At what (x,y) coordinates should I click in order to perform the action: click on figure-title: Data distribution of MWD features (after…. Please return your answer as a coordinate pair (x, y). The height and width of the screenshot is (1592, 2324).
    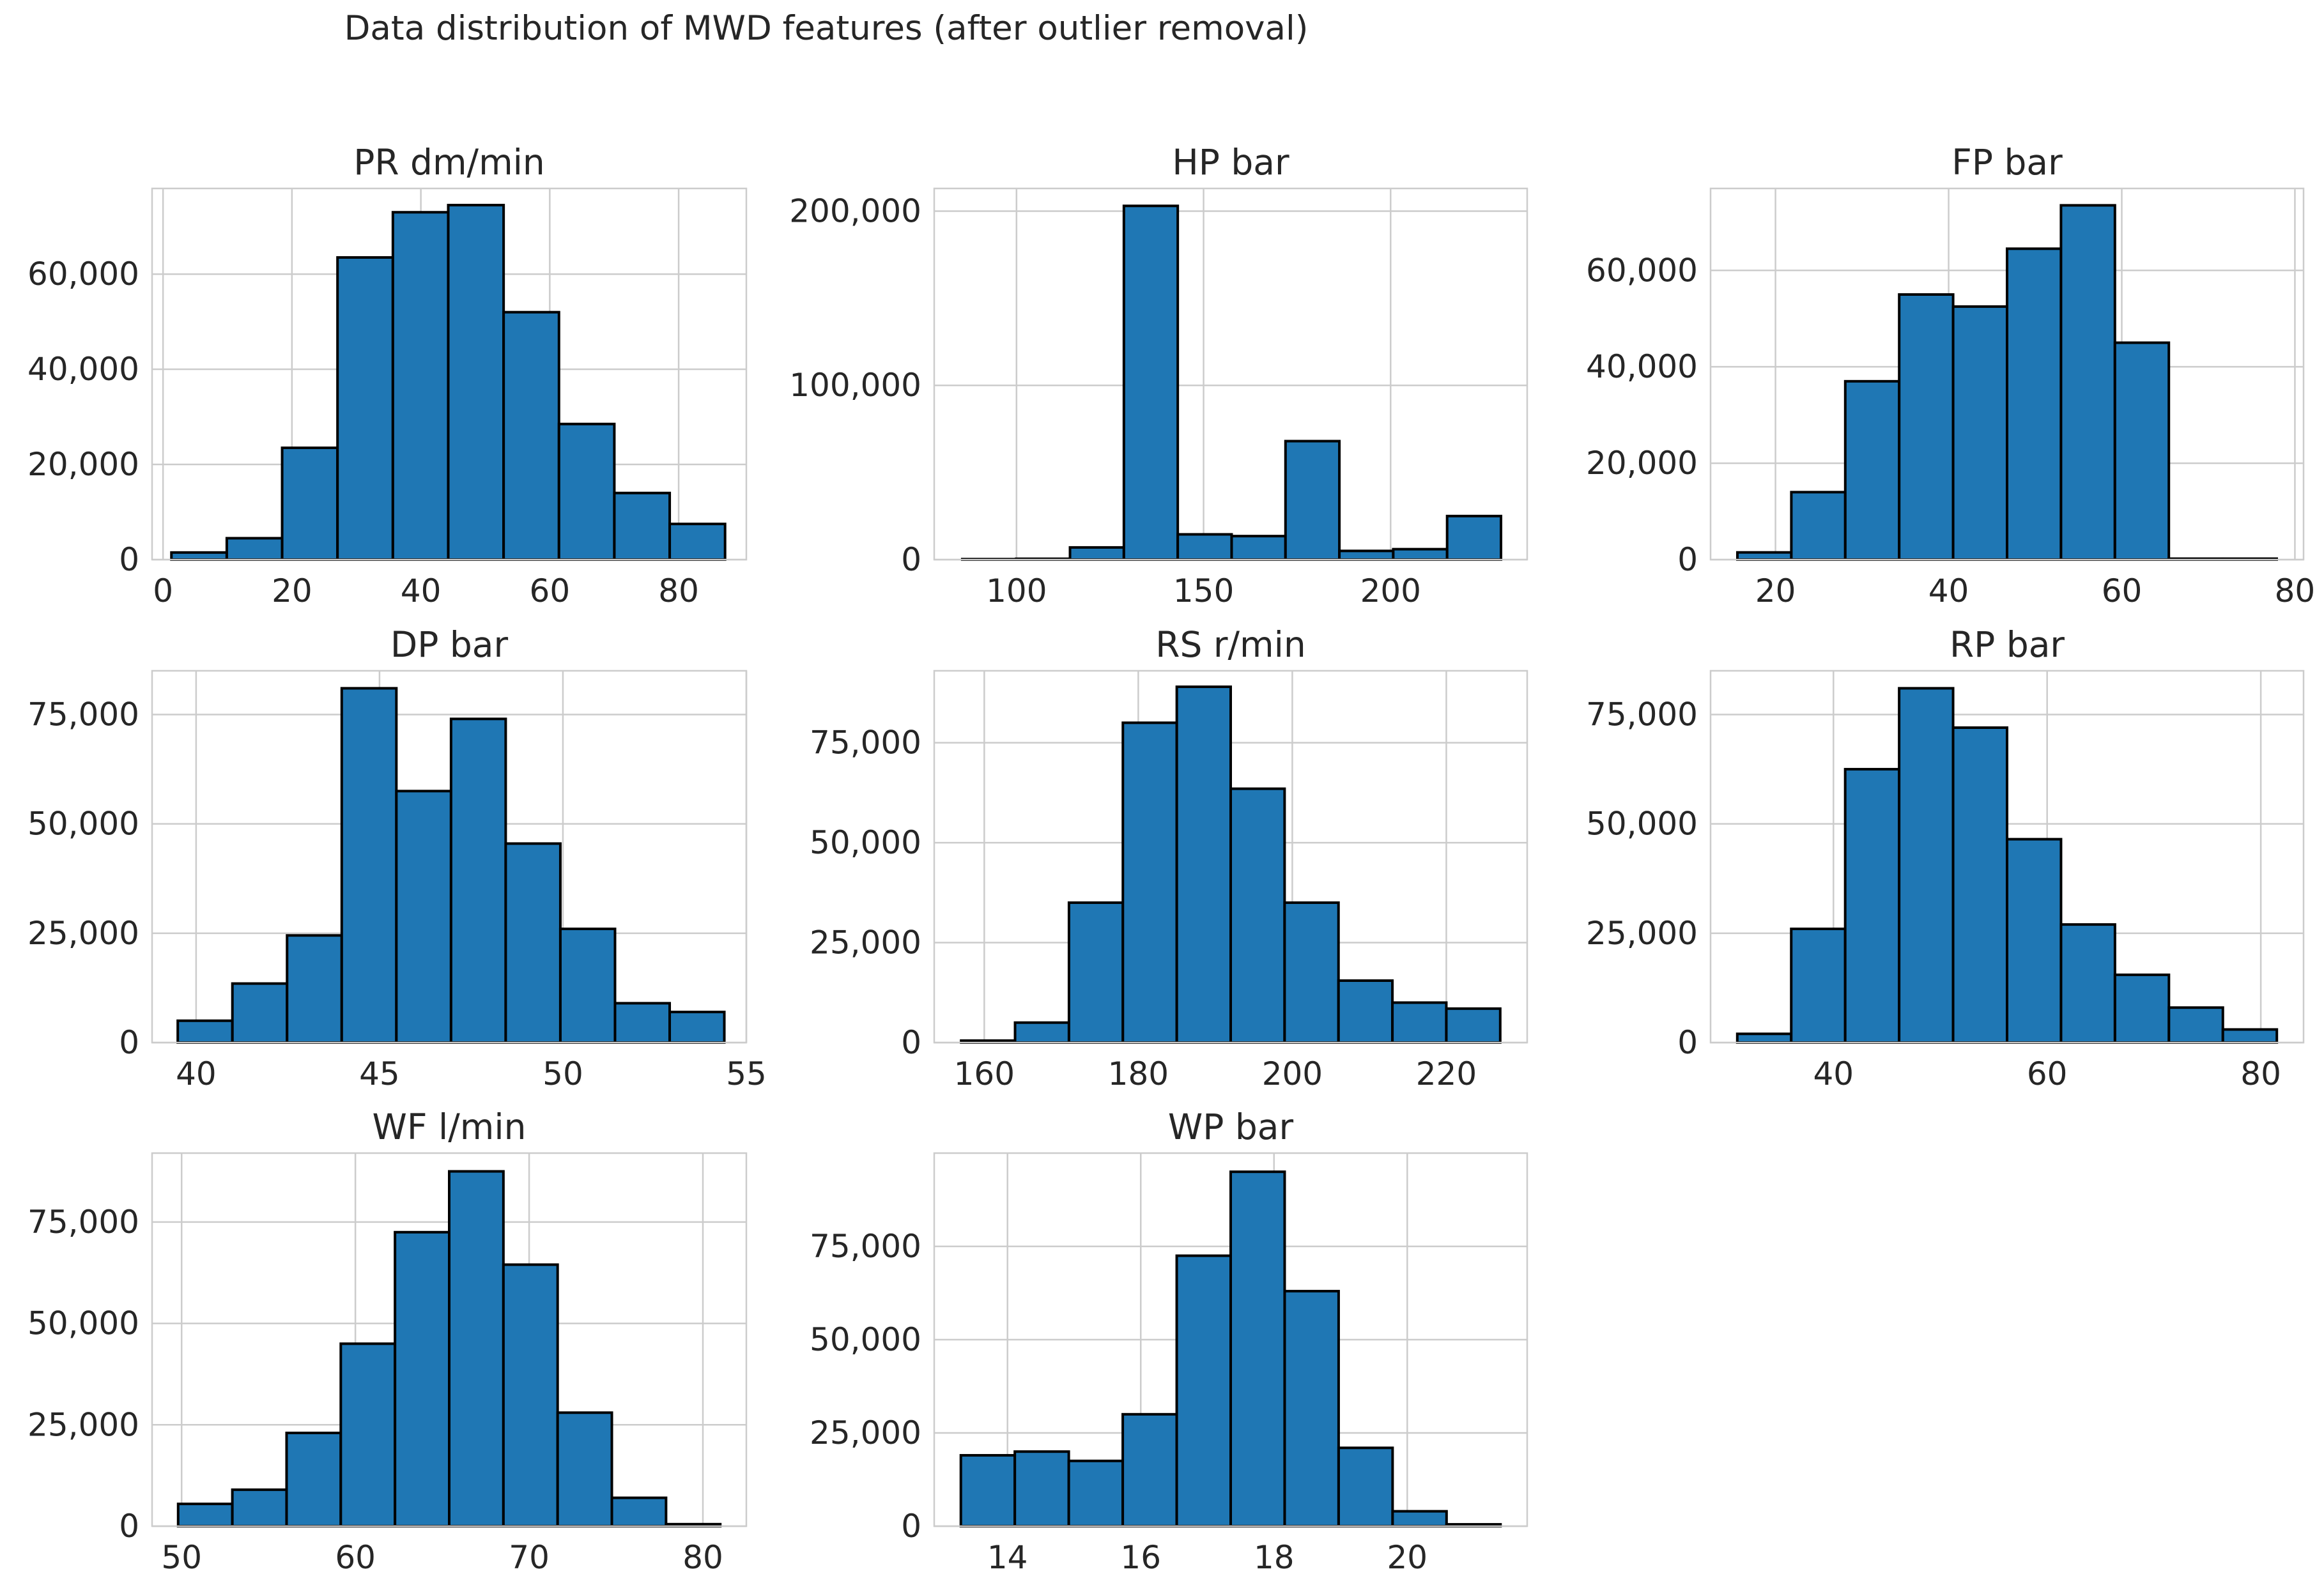
    Looking at the image, I should click on (826, 28).